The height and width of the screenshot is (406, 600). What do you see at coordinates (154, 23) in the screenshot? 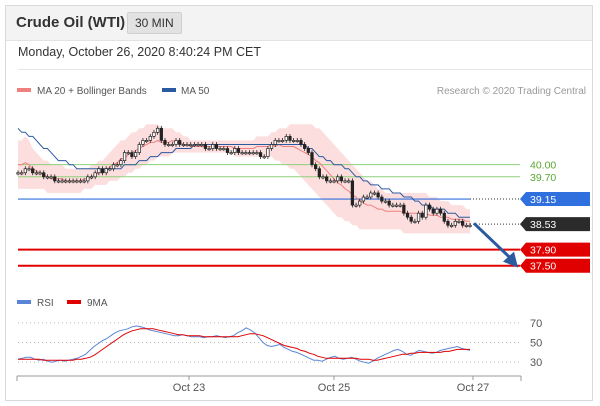
I see `period-button: 30 MIN` at bounding box center [154, 23].